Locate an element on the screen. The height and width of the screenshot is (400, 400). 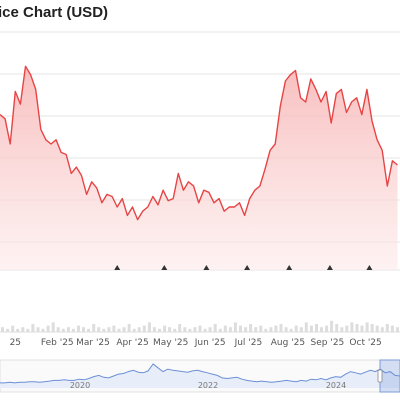
volume-bars is located at coordinates (200, 326).